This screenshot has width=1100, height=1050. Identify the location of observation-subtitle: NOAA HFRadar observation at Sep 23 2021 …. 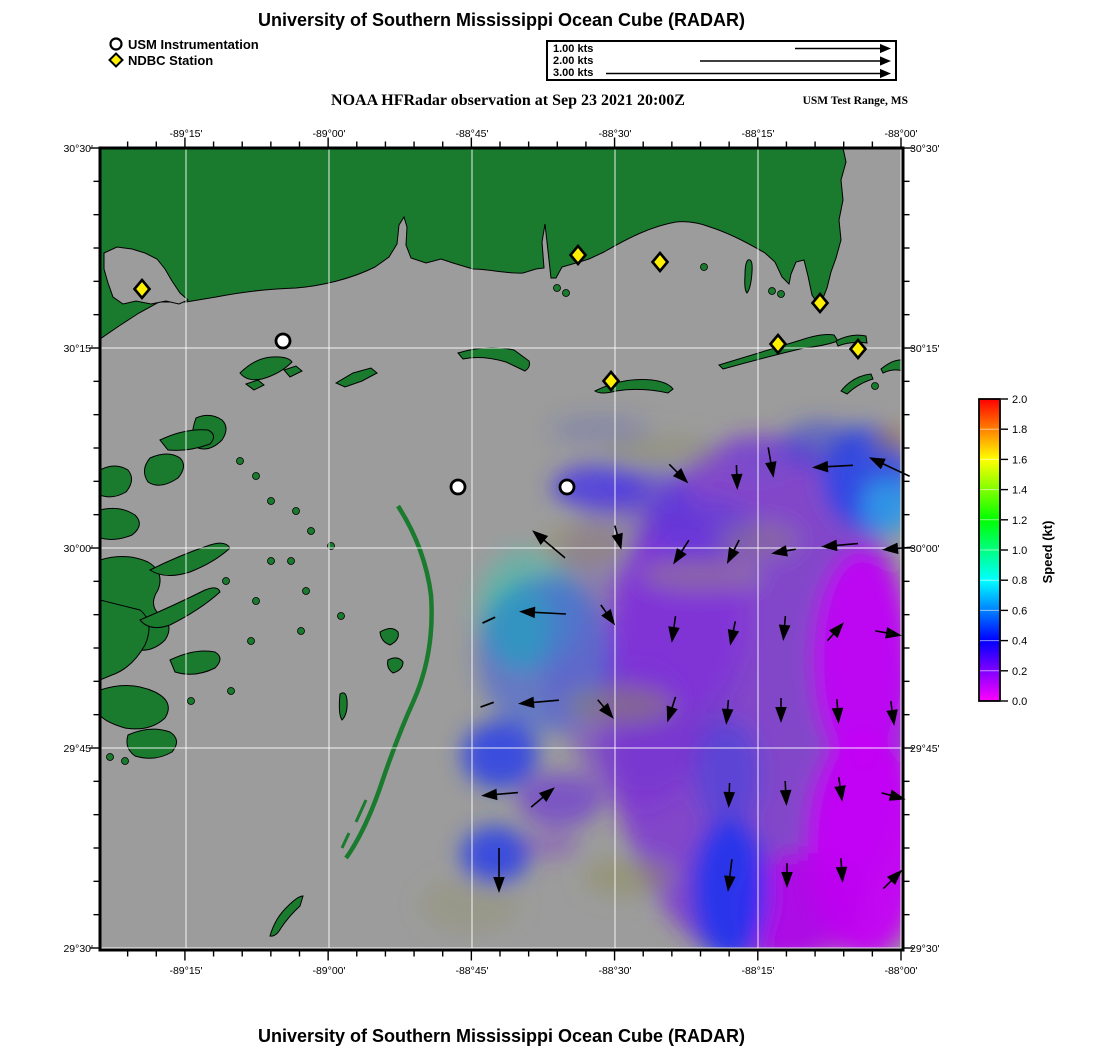
(508, 100).